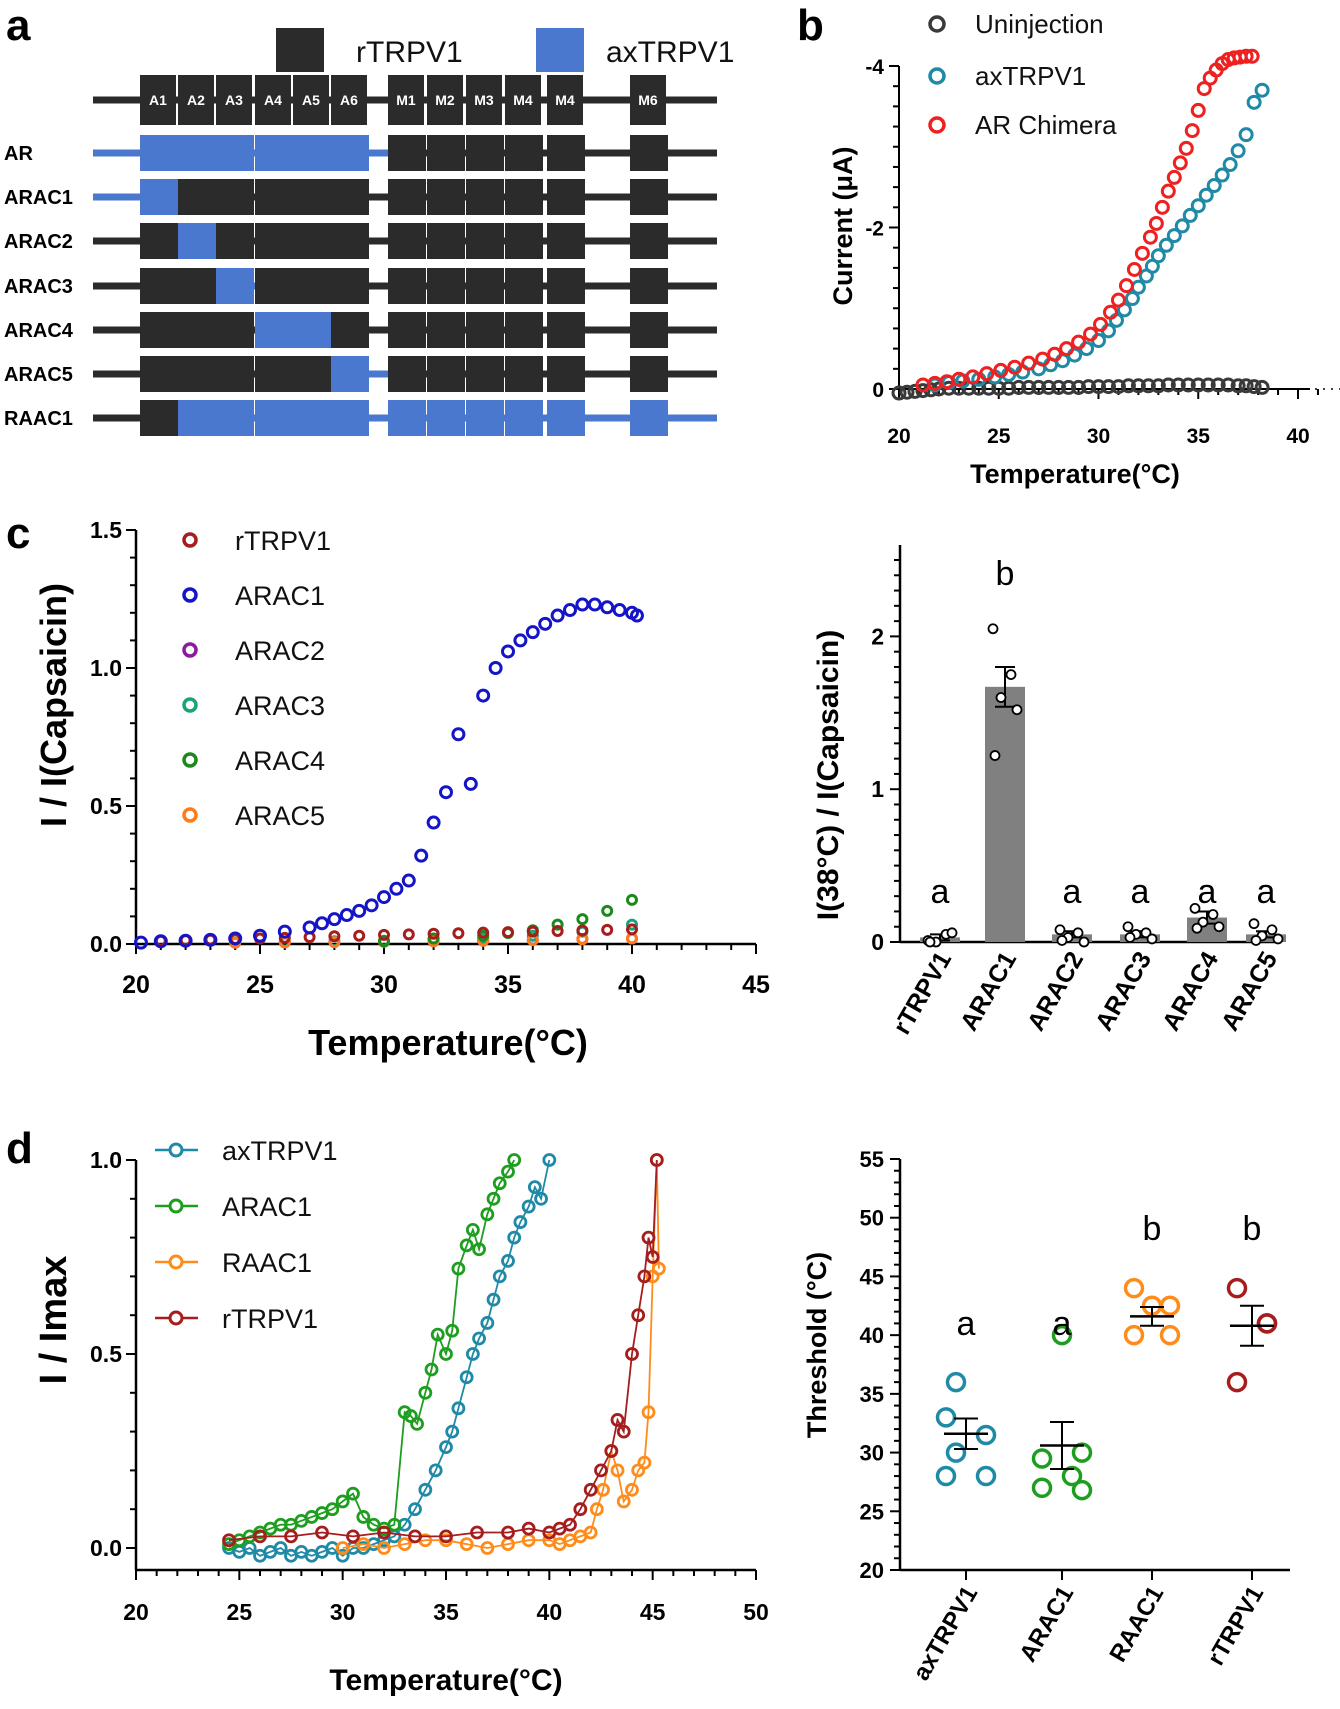  I want to click on legend-marker-ar-chimera, so click(937, 125).